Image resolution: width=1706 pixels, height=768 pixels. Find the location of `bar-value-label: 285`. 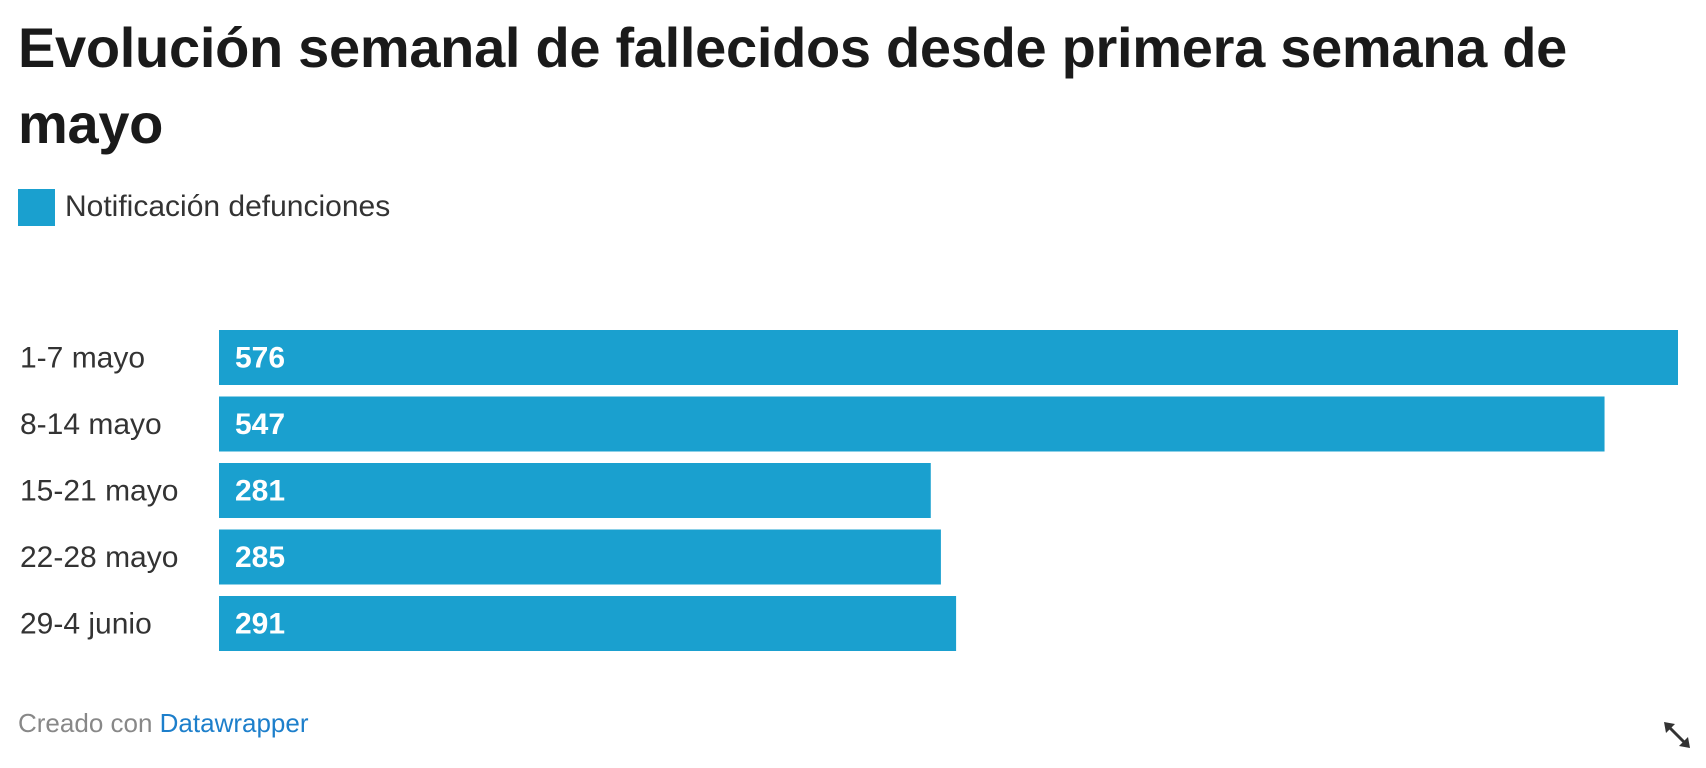

bar-value-label: 285 is located at coordinates (260, 557).